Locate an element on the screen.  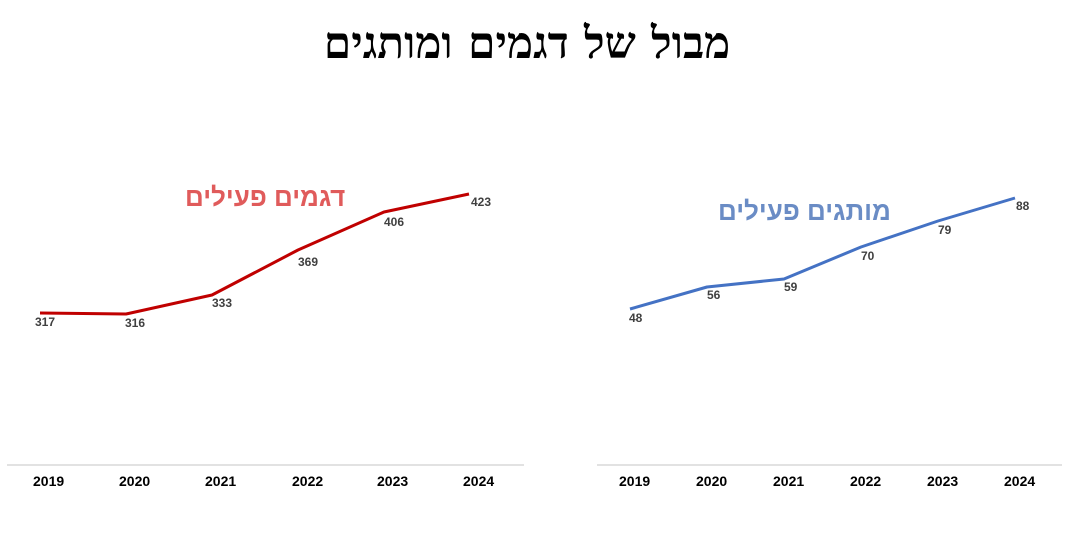
data-label: 316 is located at coordinates (135, 323).